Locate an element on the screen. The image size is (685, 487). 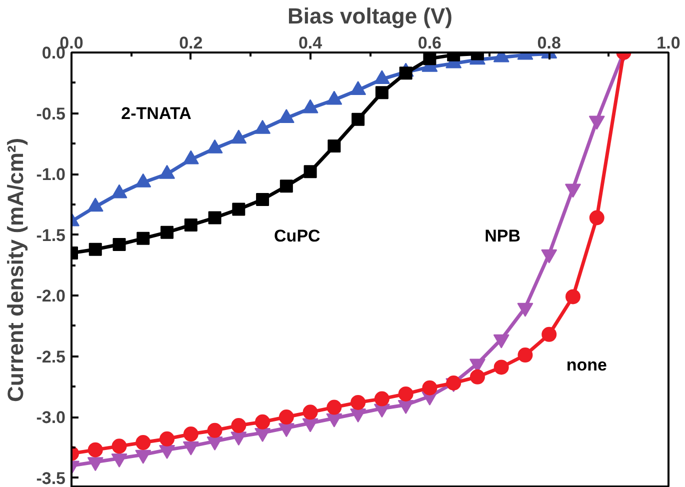
x-tick-label: 0.2 is located at coordinates (191, 43).